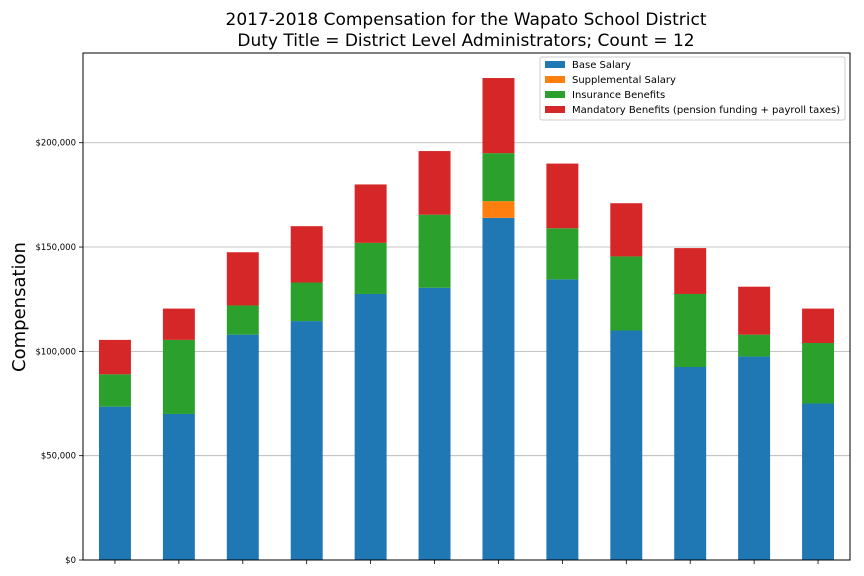 This screenshot has width=864, height=576. Describe the element at coordinates (466, 562) in the screenshot. I see `x-axis` at that location.